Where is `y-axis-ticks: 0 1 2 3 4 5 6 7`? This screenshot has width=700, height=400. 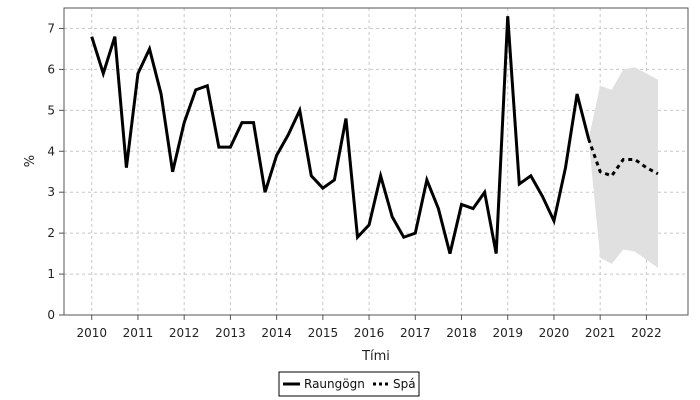
y-axis-ticks: 0 1 2 3 4 5 6 7 is located at coordinates (55, 171).